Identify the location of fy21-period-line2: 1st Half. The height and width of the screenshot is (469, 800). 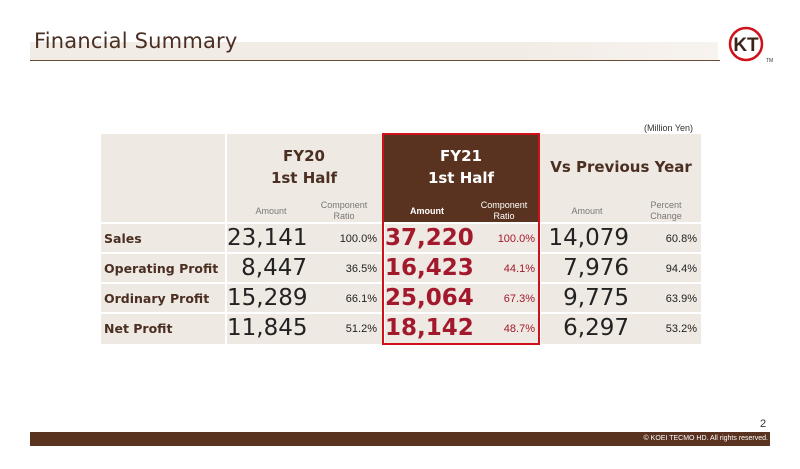
(461, 178).